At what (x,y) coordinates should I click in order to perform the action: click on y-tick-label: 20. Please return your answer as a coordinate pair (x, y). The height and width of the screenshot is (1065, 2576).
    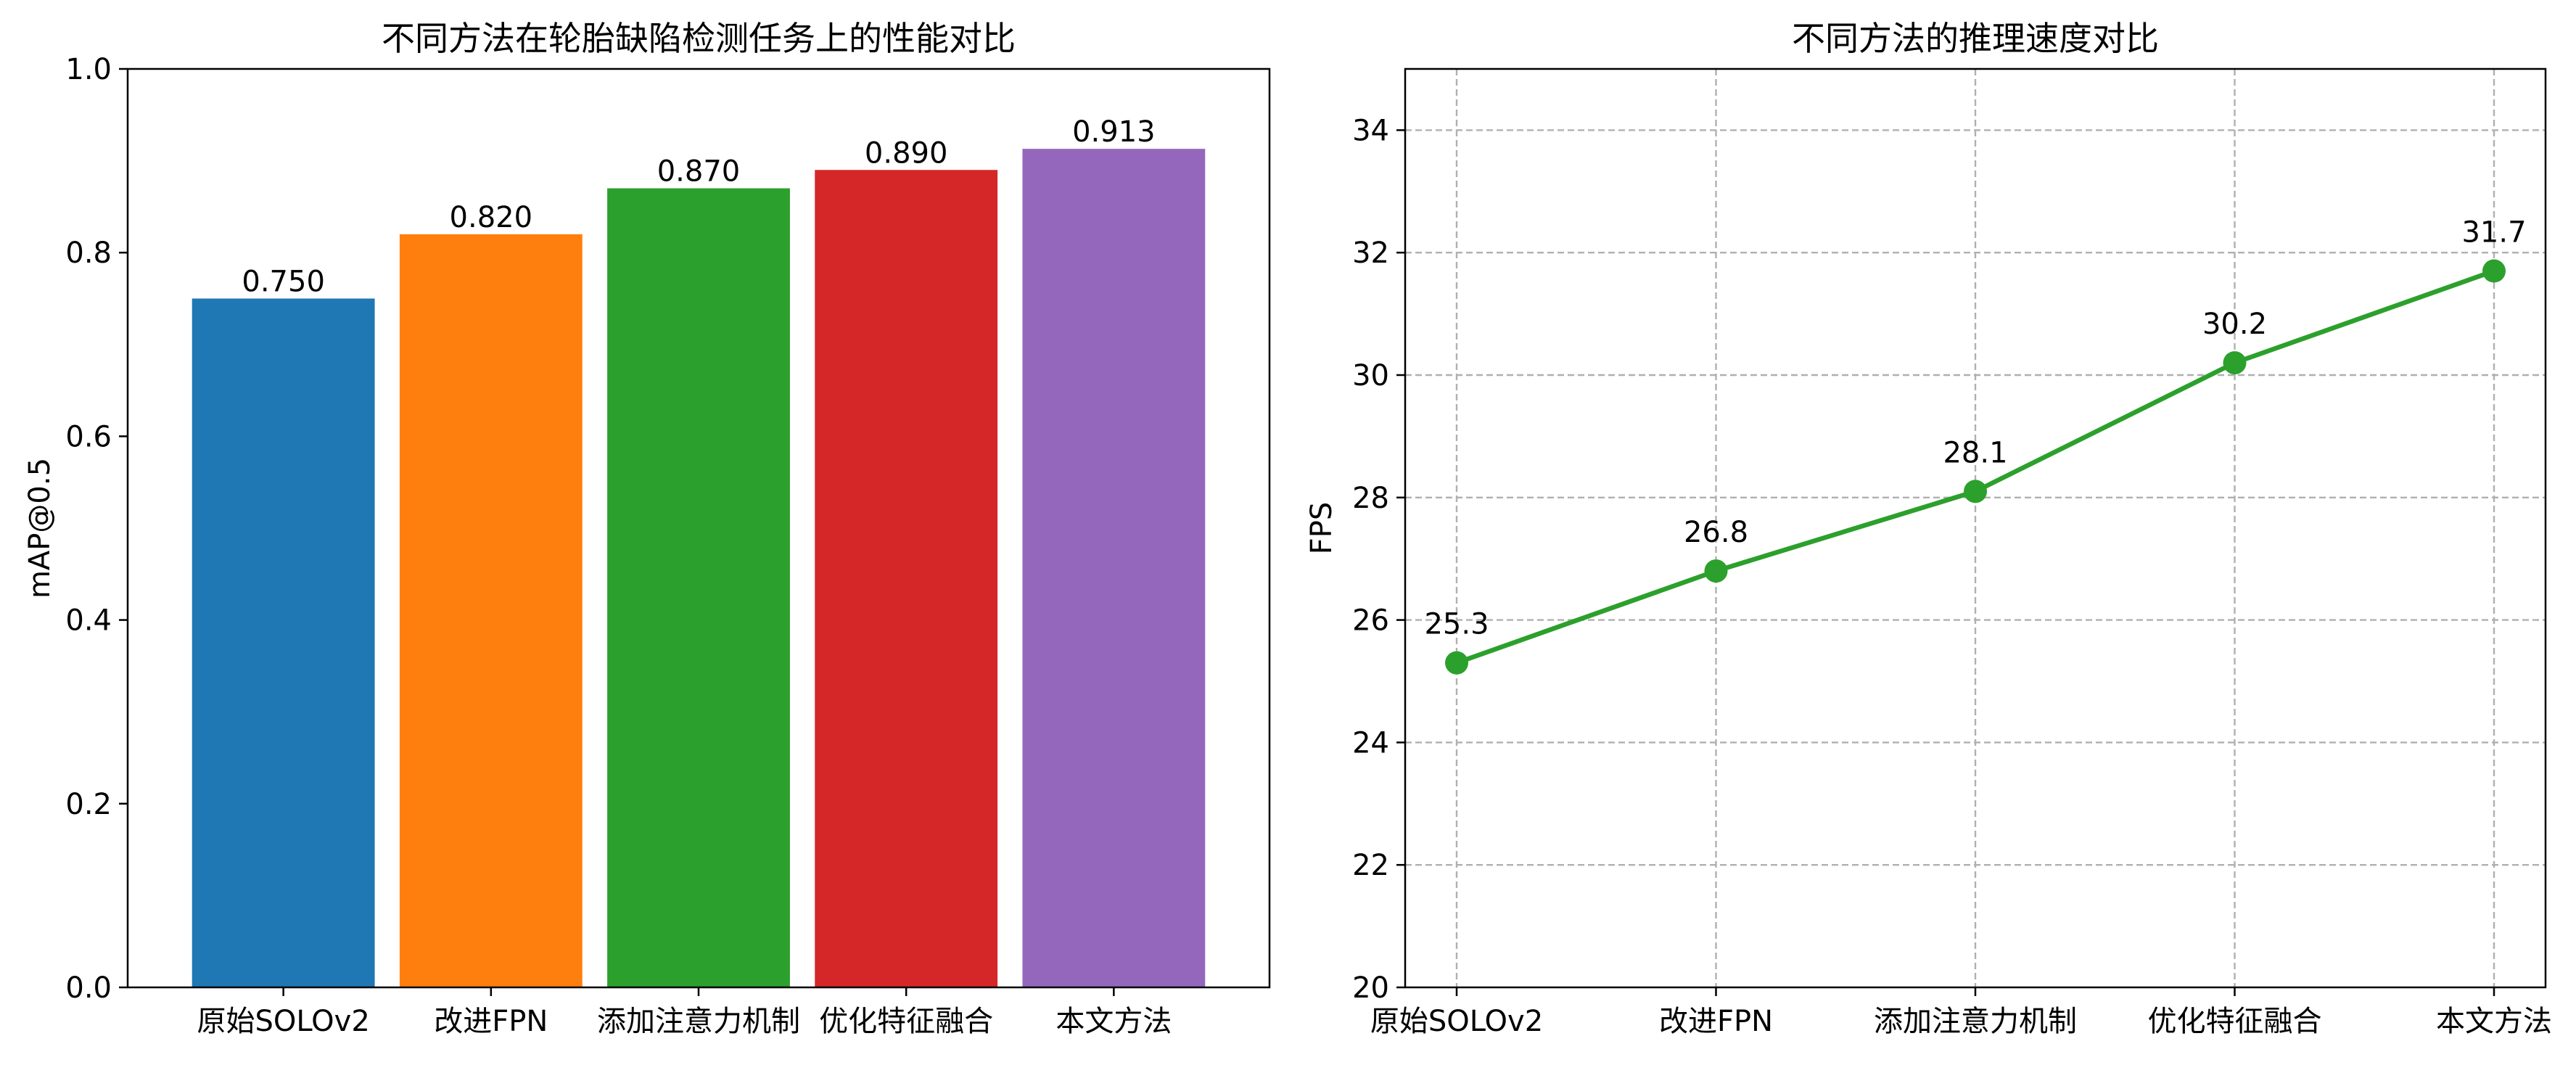
    Looking at the image, I should click on (1370, 988).